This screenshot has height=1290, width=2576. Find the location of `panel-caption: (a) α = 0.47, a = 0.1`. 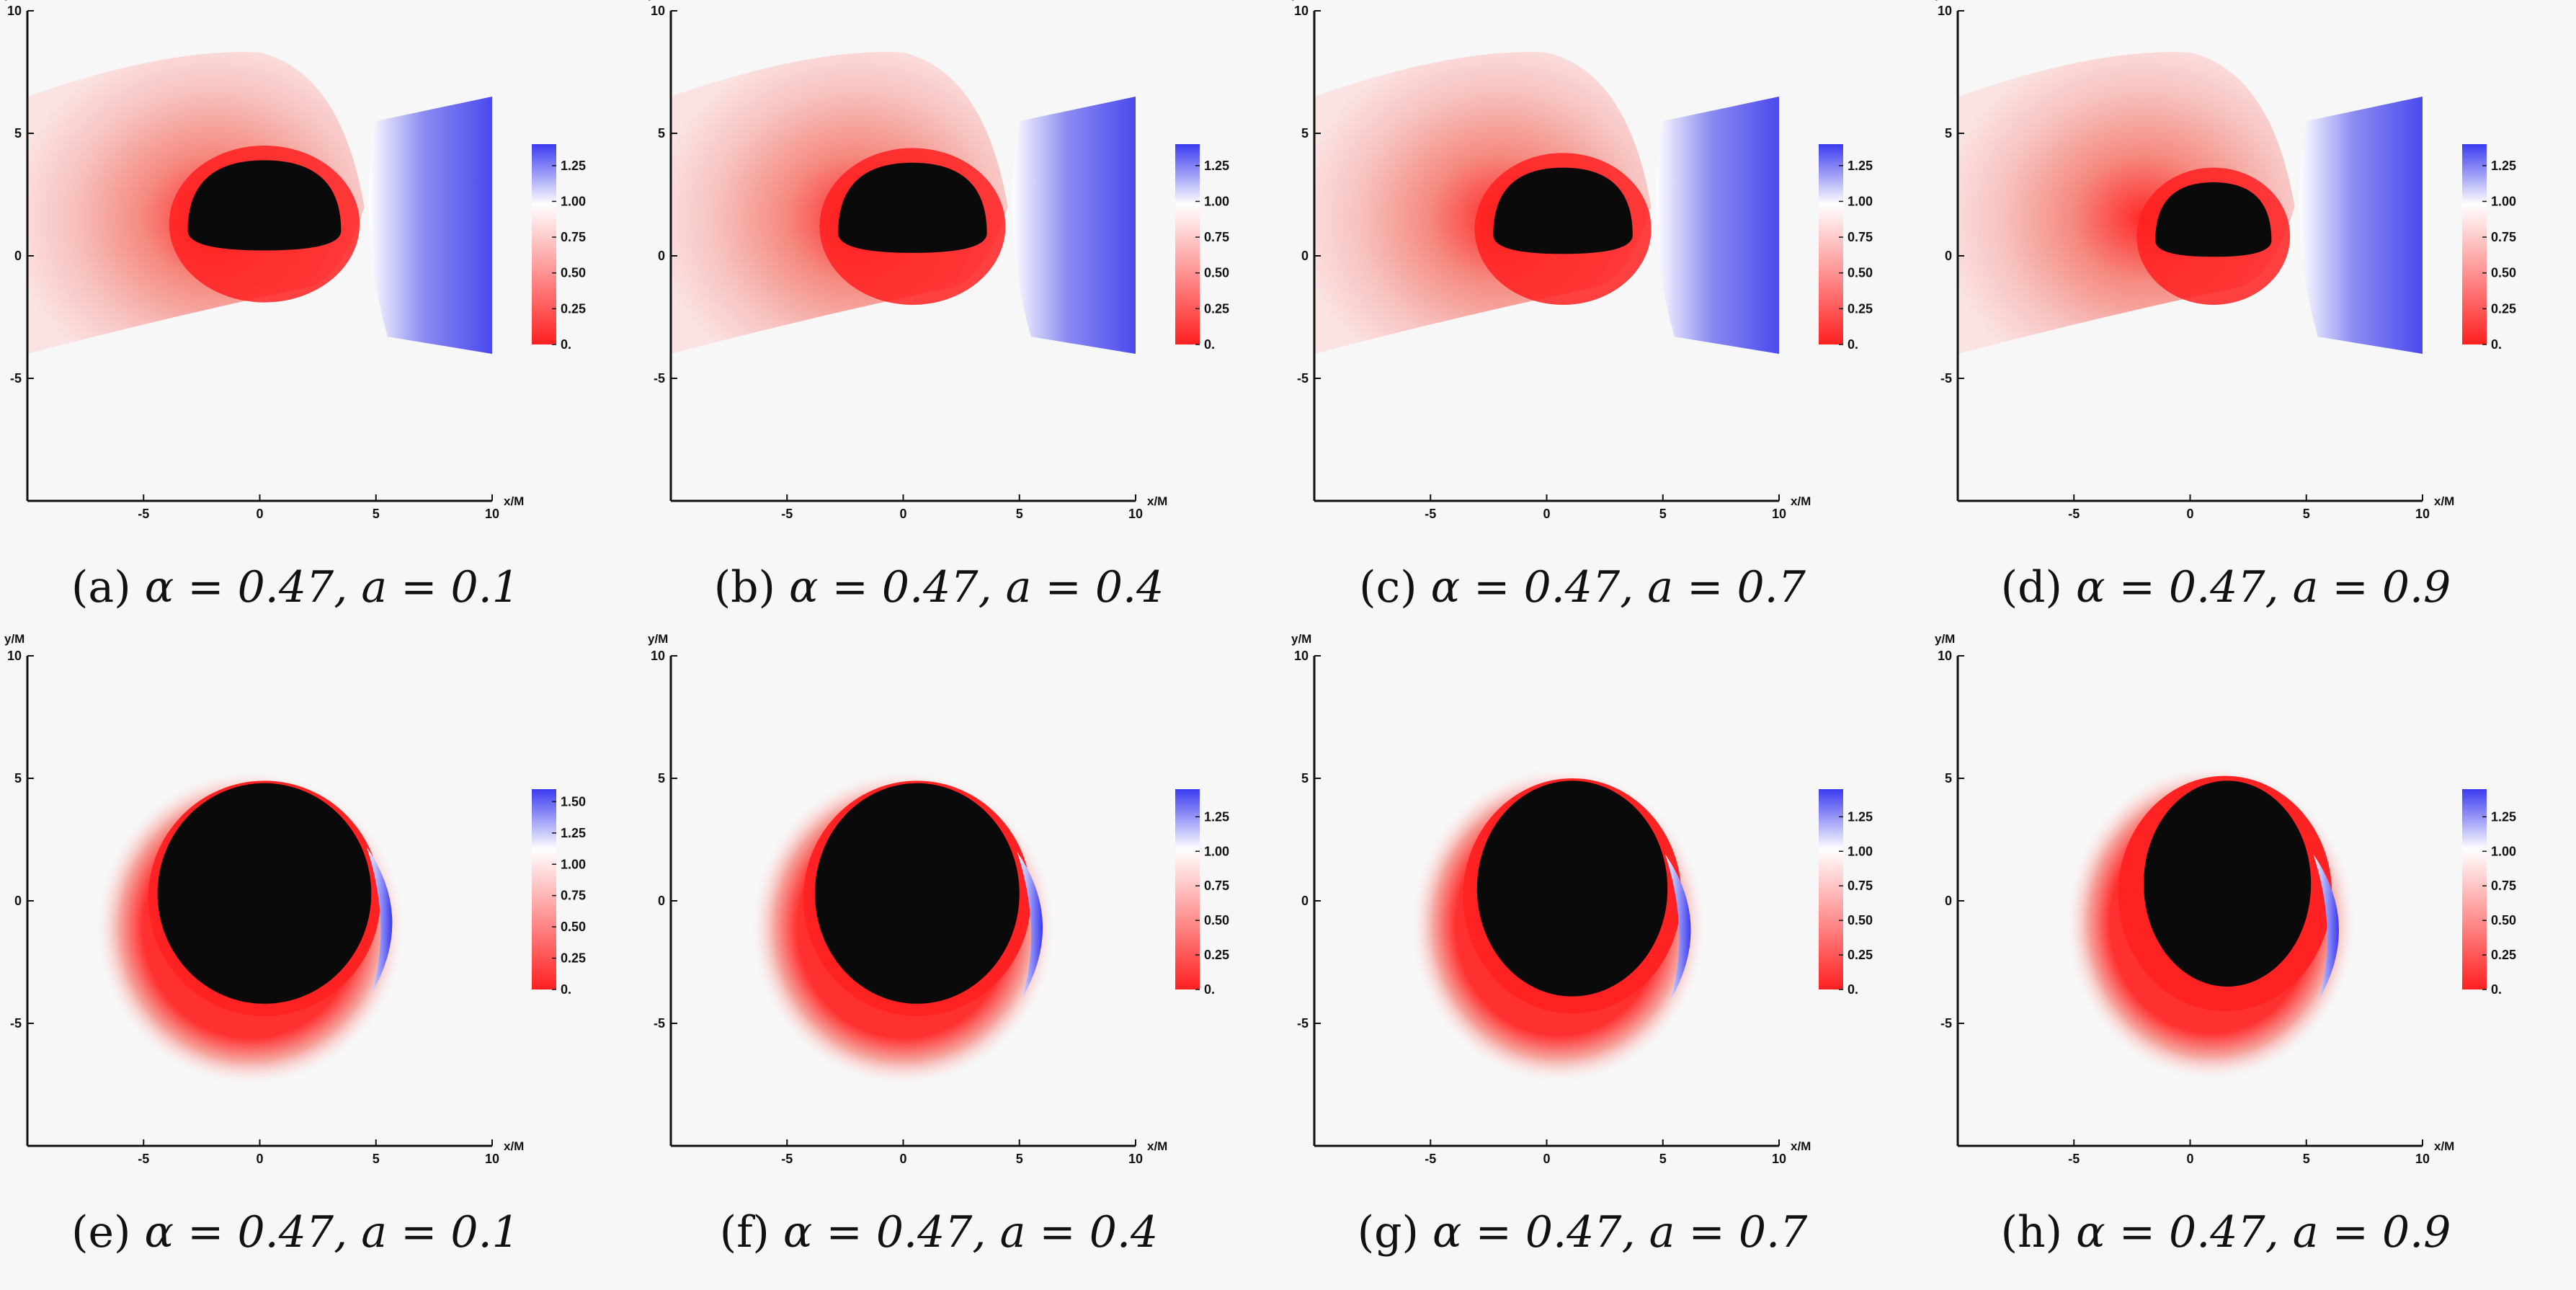

panel-caption: (a) α = 0.47, a = 0.1 is located at coordinates (295, 587).